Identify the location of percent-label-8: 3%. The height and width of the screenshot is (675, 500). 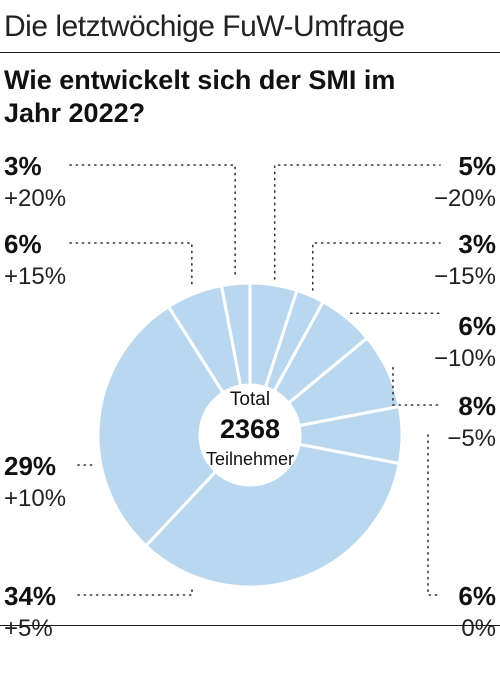
(23, 166).